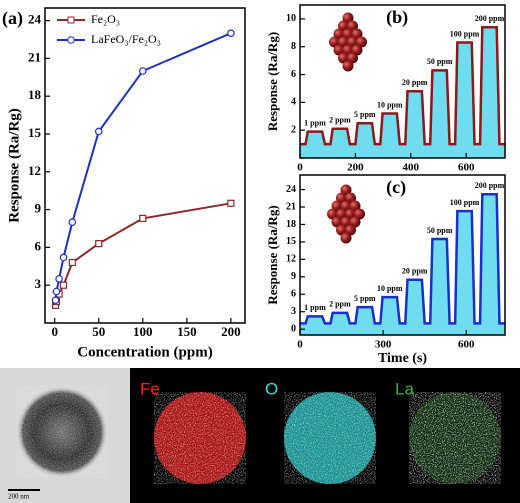 This screenshot has width=520, height=503. What do you see at coordinates (315, 307) in the screenshot?
I see `annotation: 1 ppm` at bounding box center [315, 307].